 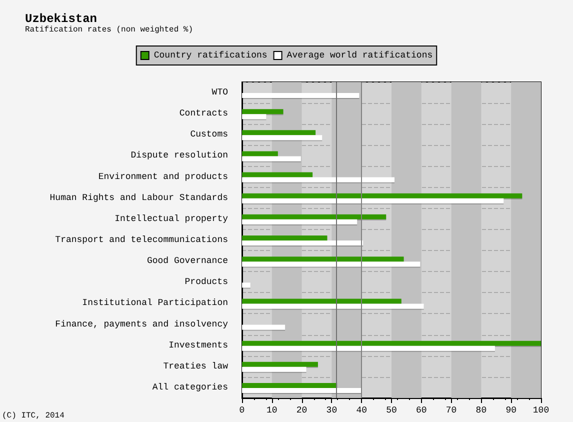 What do you see at coordinates (139, 197) in the screenshot?
I see `y-tick-label: Human Rights and Labour Standards` at bounding box center [139, 197].